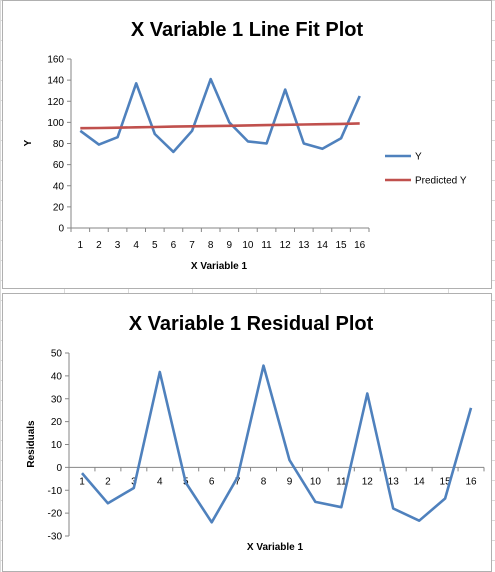 The height and width of the screenshot is (572, 495). I want to click on y-tick-label: 50, so click(57, 354).